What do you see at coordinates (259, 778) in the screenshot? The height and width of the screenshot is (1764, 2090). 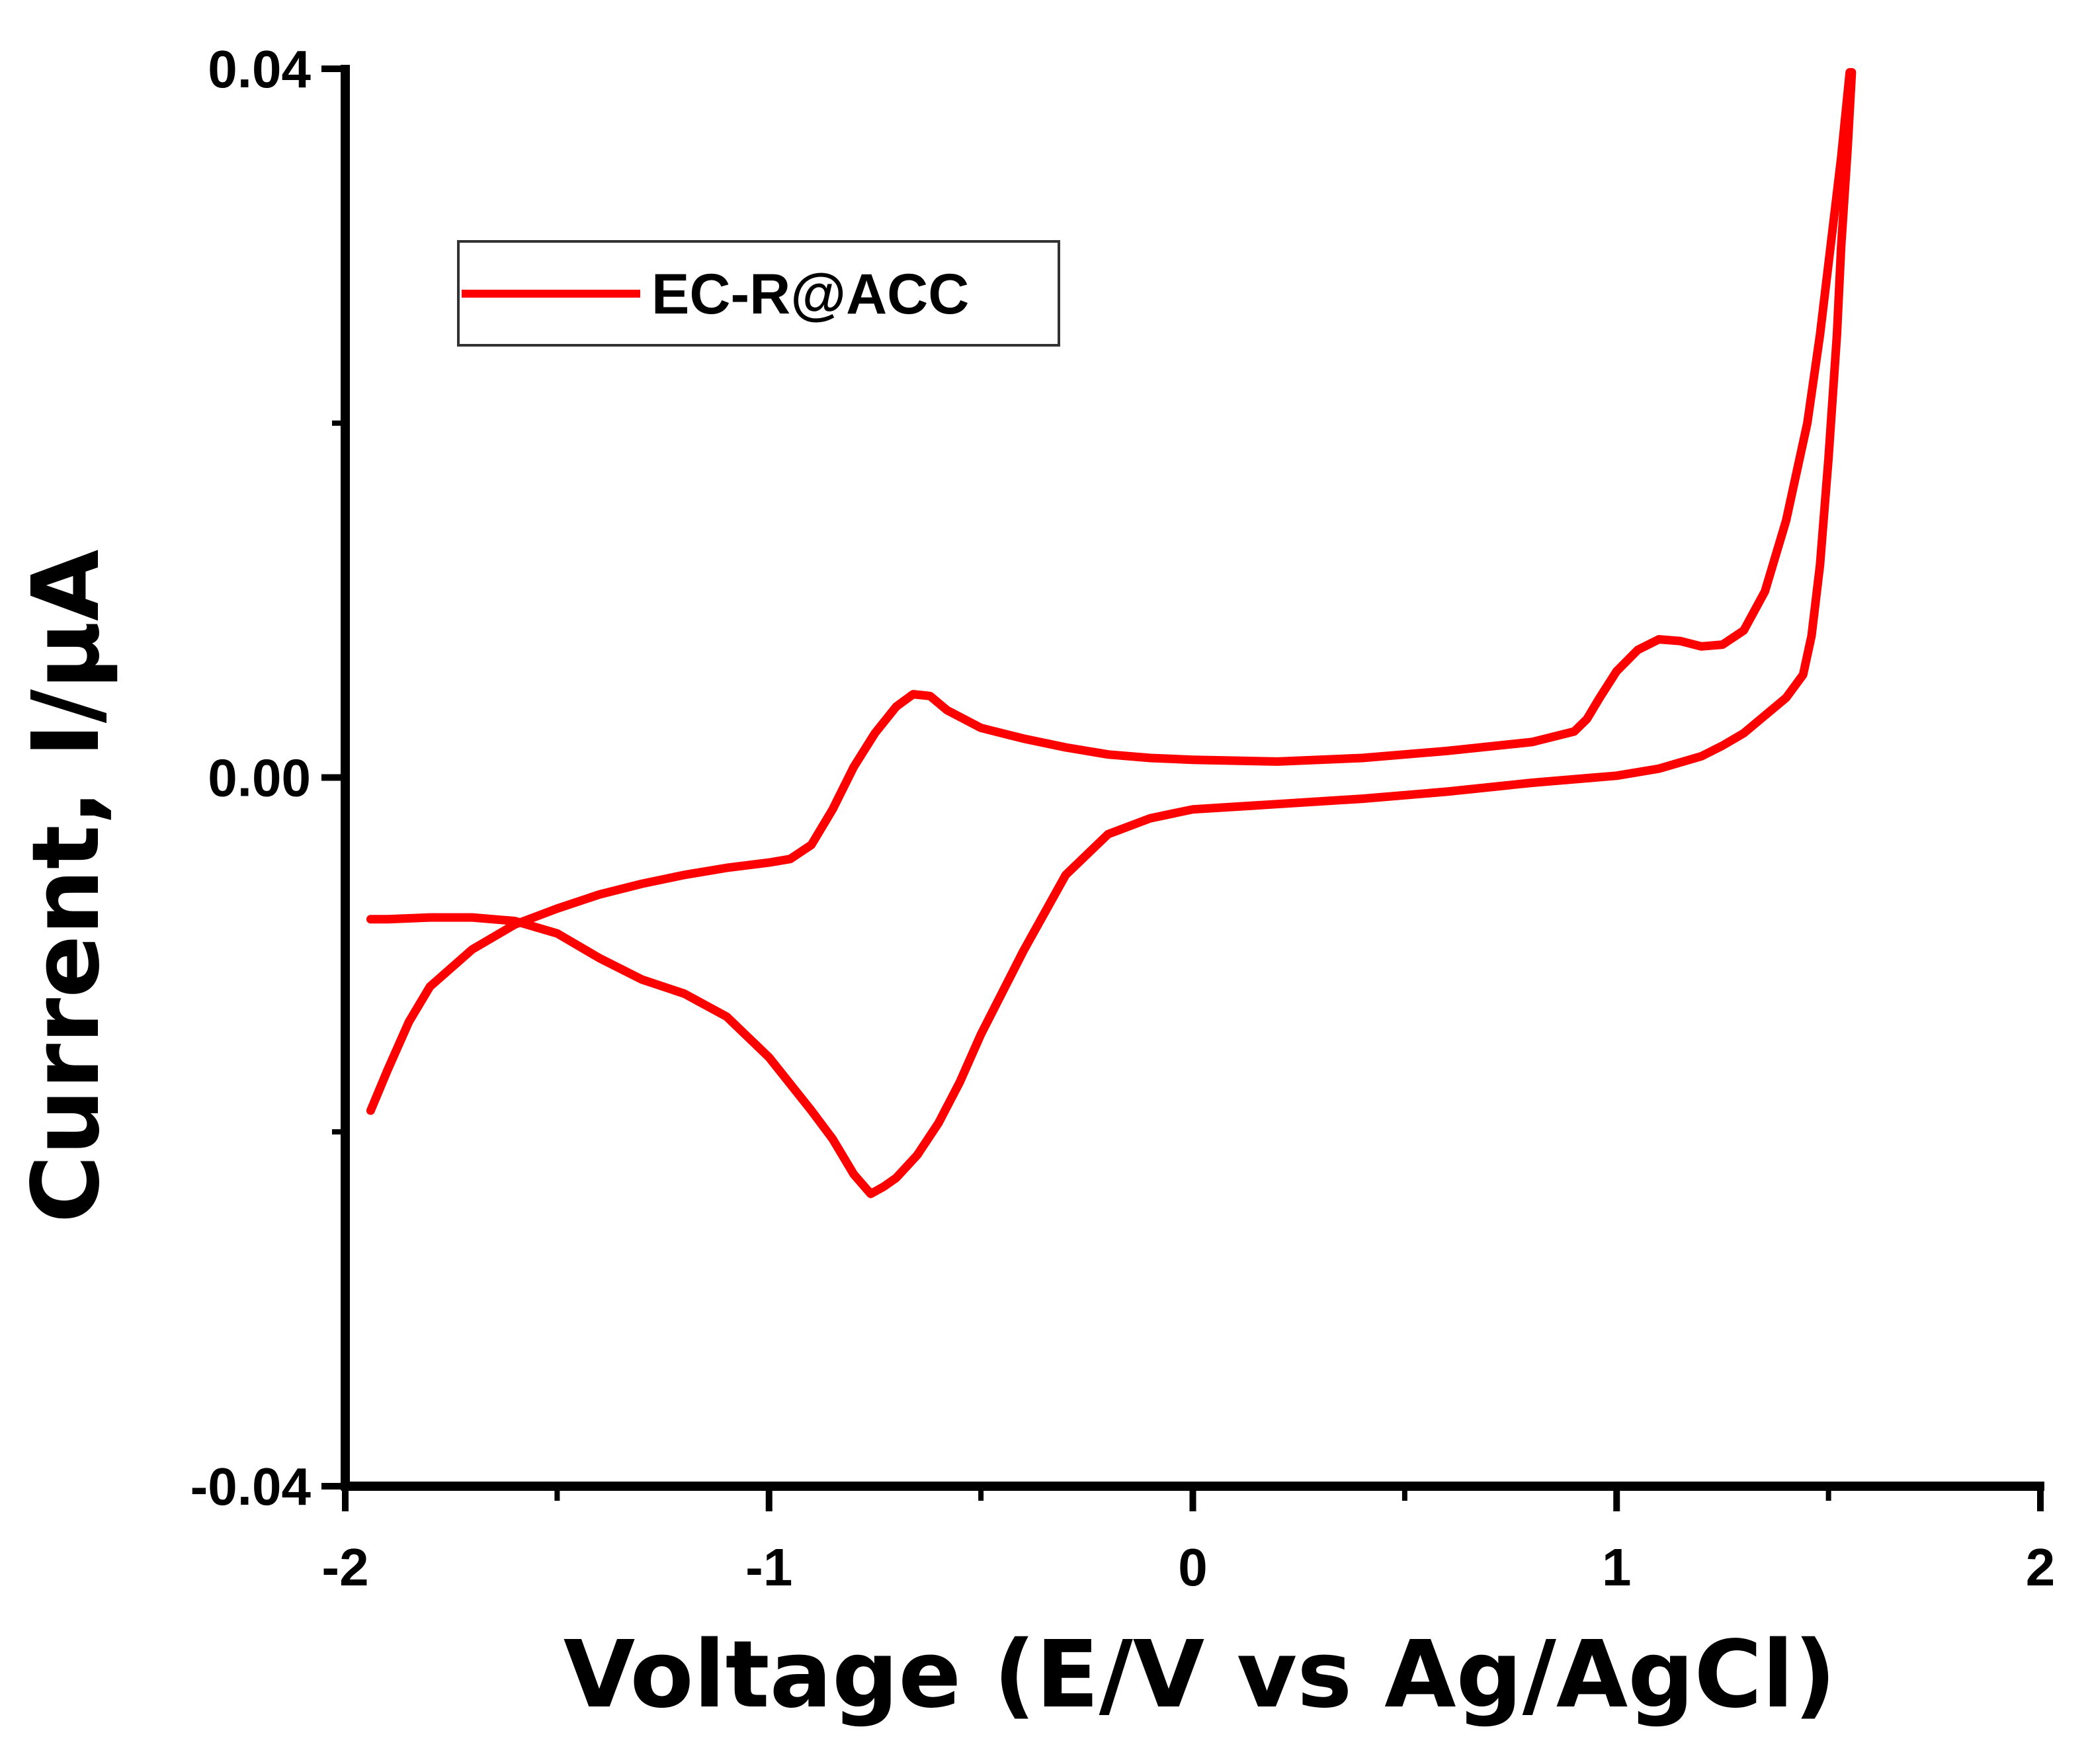 I see `y-tick-label: 0.00` at bounding box center [259, 778].